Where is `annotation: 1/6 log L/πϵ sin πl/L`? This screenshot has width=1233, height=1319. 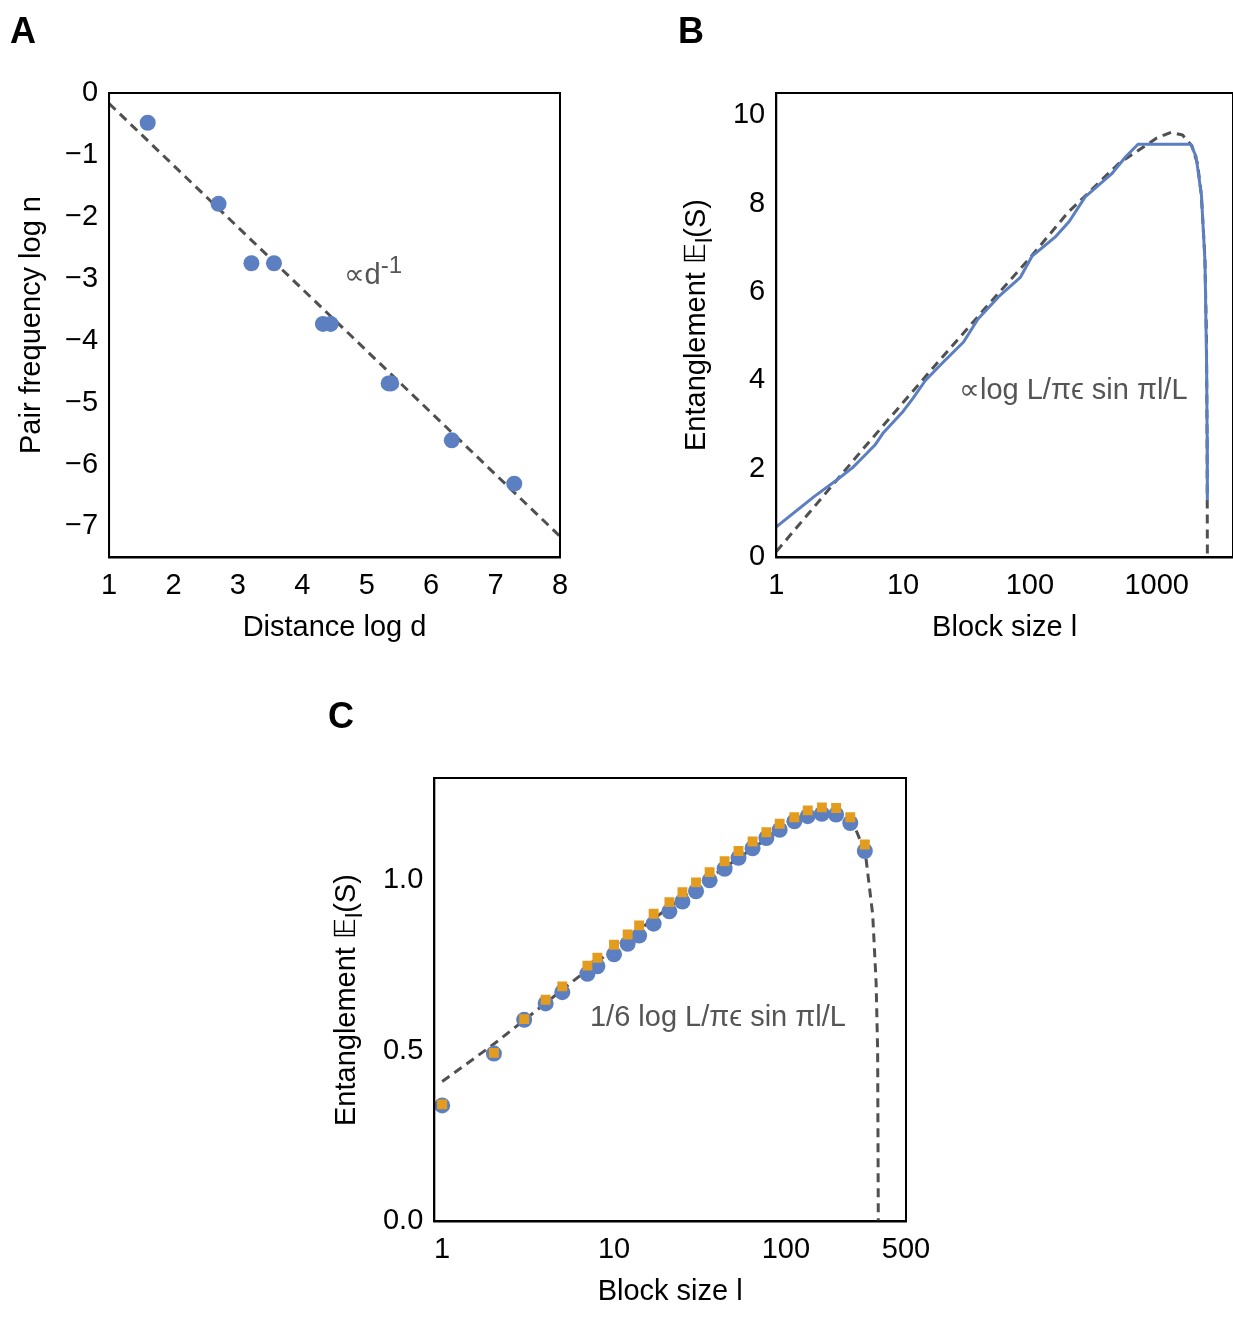 annotation: 1/6 log L/πϵ sin πl/L is located at coordinates (717, 1016).